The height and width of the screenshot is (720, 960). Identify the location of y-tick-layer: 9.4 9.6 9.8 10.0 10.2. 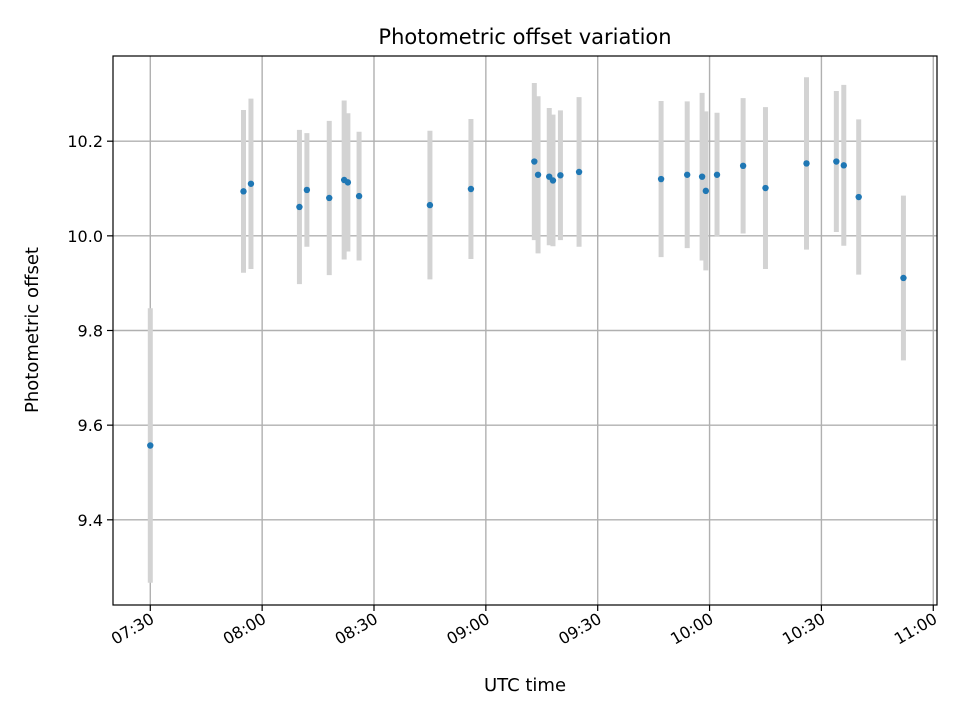
(90, 331).